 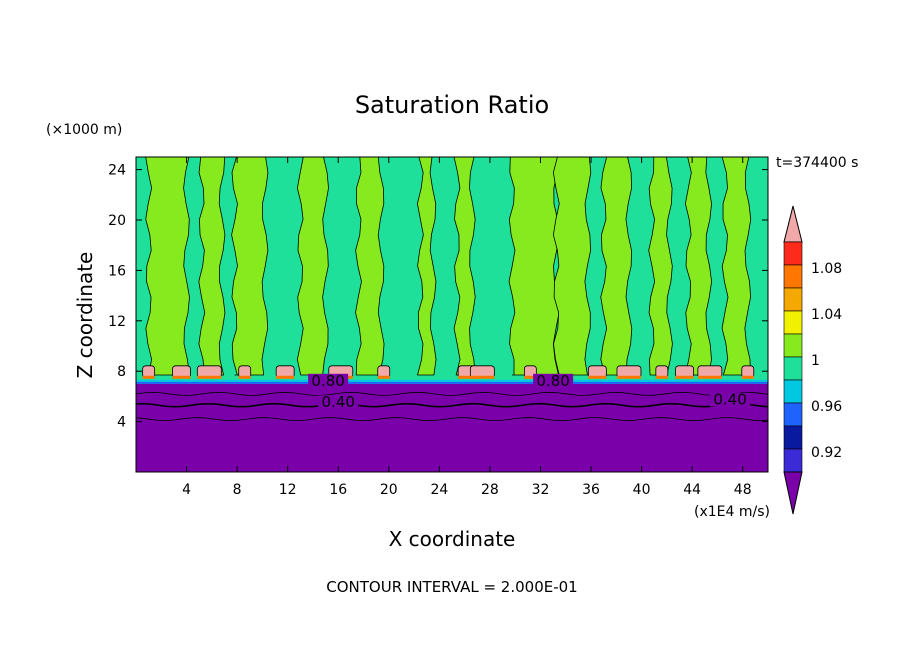 I want to click on x-unit-label: (x1E4 m/s), so click(x=732, y=512).